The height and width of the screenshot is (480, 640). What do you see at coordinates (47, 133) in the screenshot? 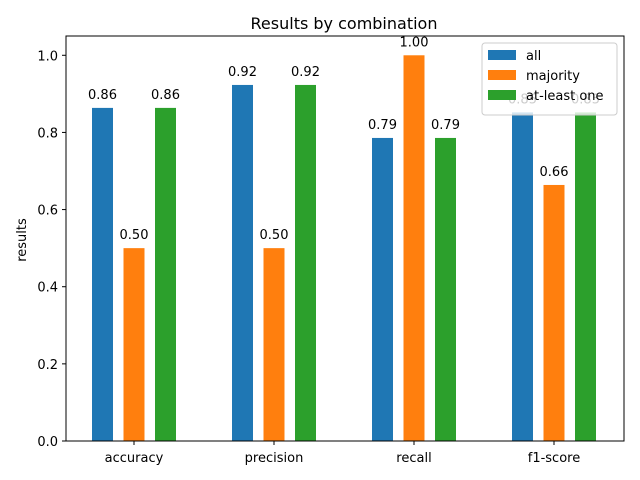
I see `y-tick-label: 0.8` at bounding box center [47, 133].